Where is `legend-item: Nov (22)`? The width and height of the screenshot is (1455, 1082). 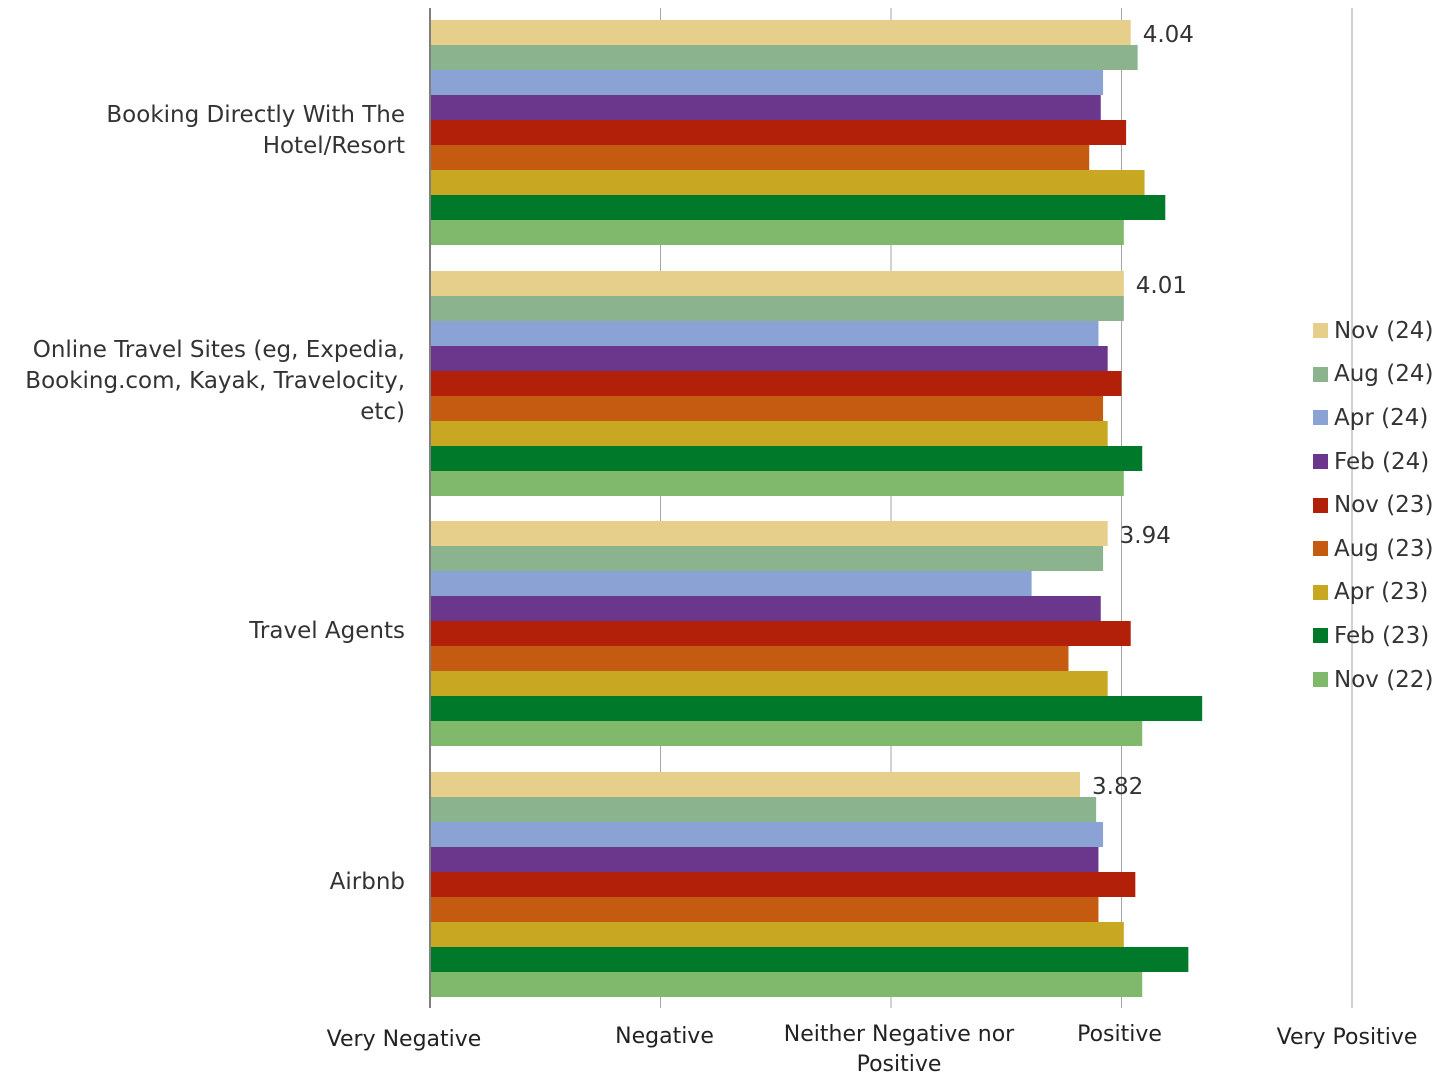 legend-item: Nov (22) is located at coordinates (1373, 680).